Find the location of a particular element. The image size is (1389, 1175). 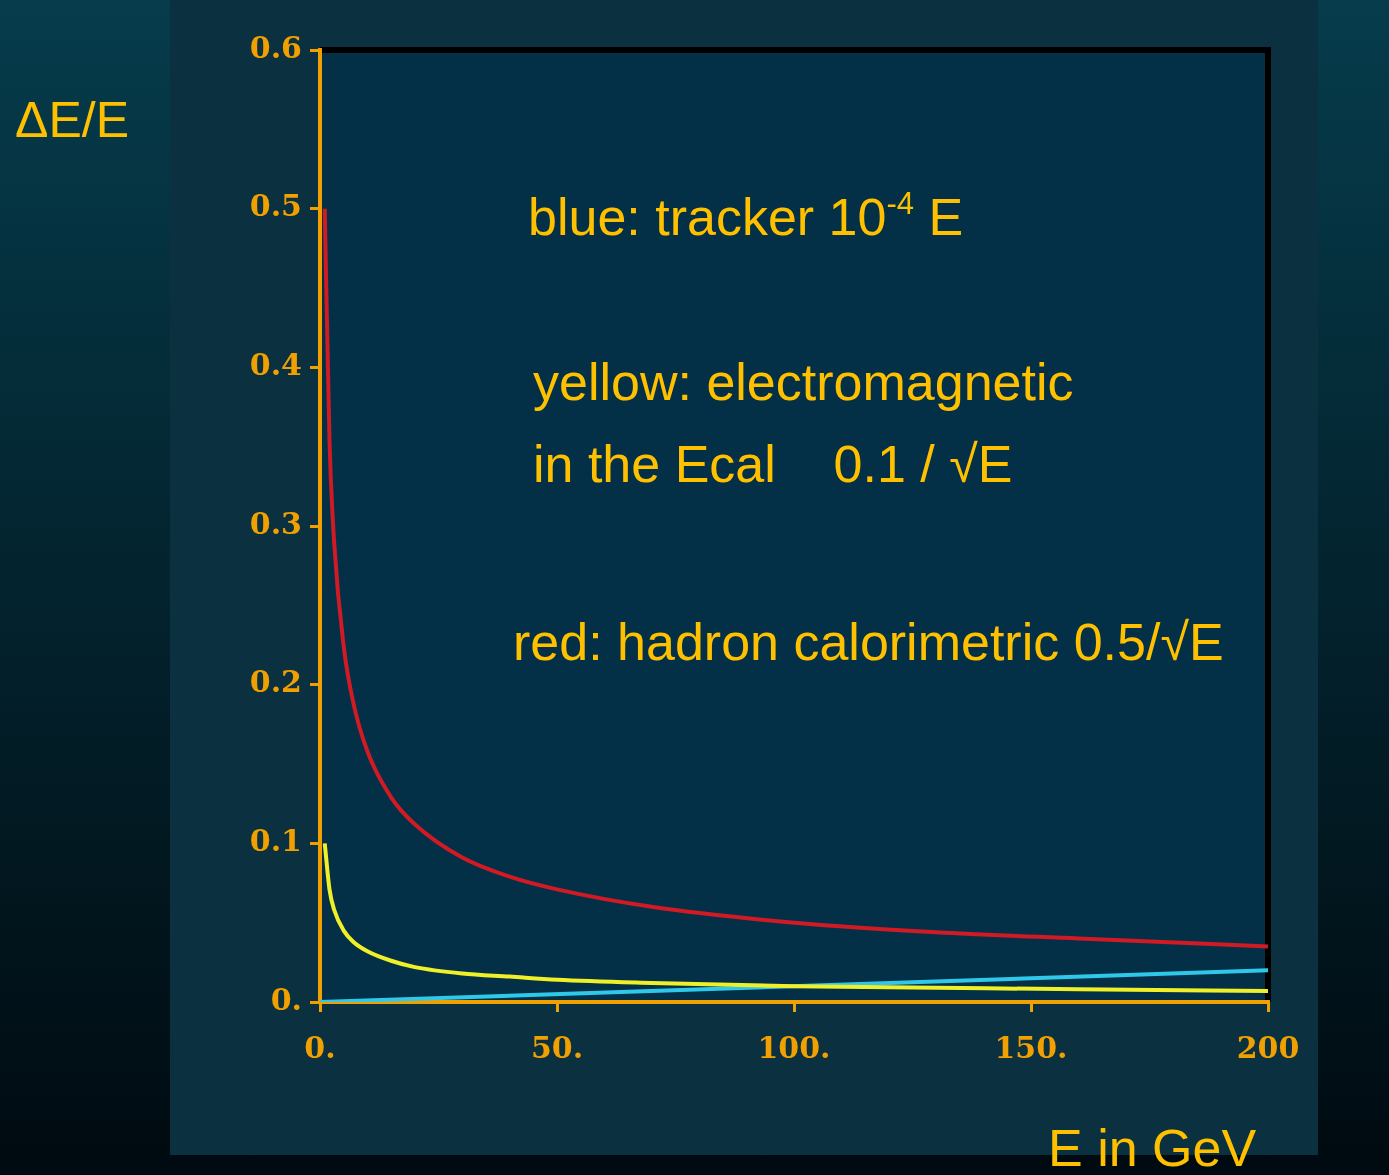

annotation: red: hadron calorimetric 0.5/√E is located at coordinates (868, 642).